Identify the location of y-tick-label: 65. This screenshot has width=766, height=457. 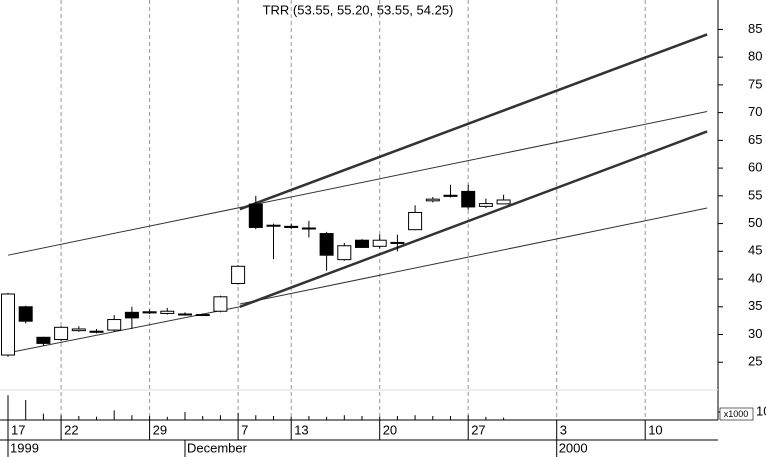
(755, 139).